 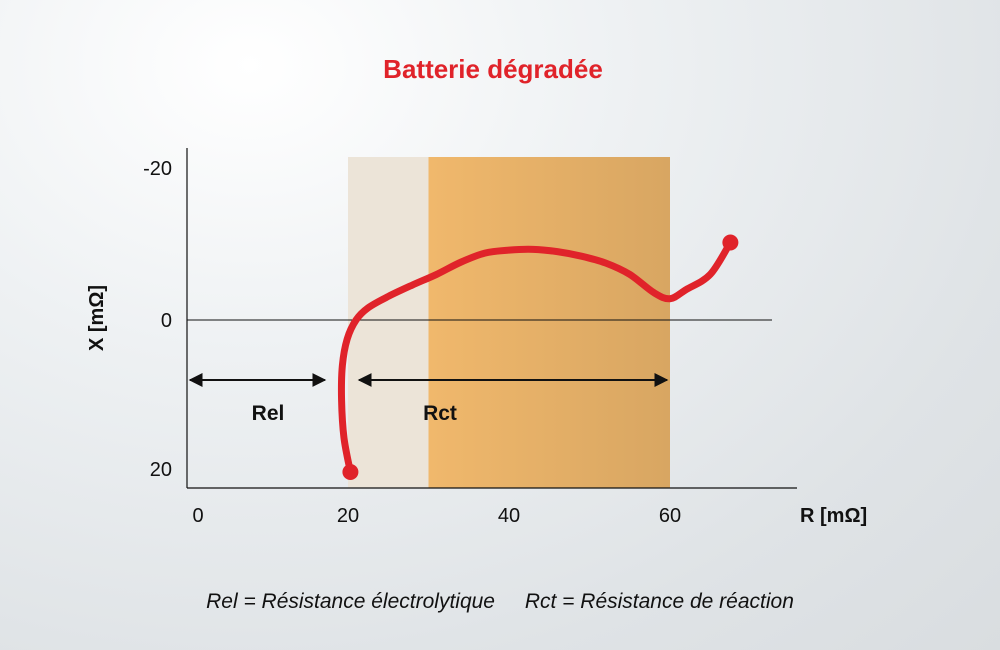 I want to click on y-tick-label: -20, so click(x=157, y=169).